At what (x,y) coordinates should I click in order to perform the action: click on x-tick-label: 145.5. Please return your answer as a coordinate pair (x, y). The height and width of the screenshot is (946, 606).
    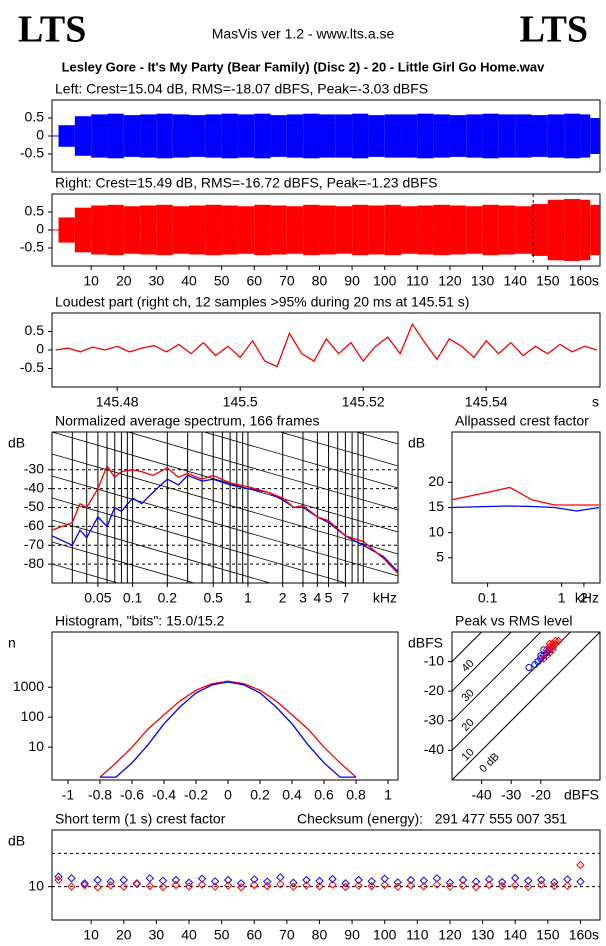
    Looking at the image, I should click on (240, 402).